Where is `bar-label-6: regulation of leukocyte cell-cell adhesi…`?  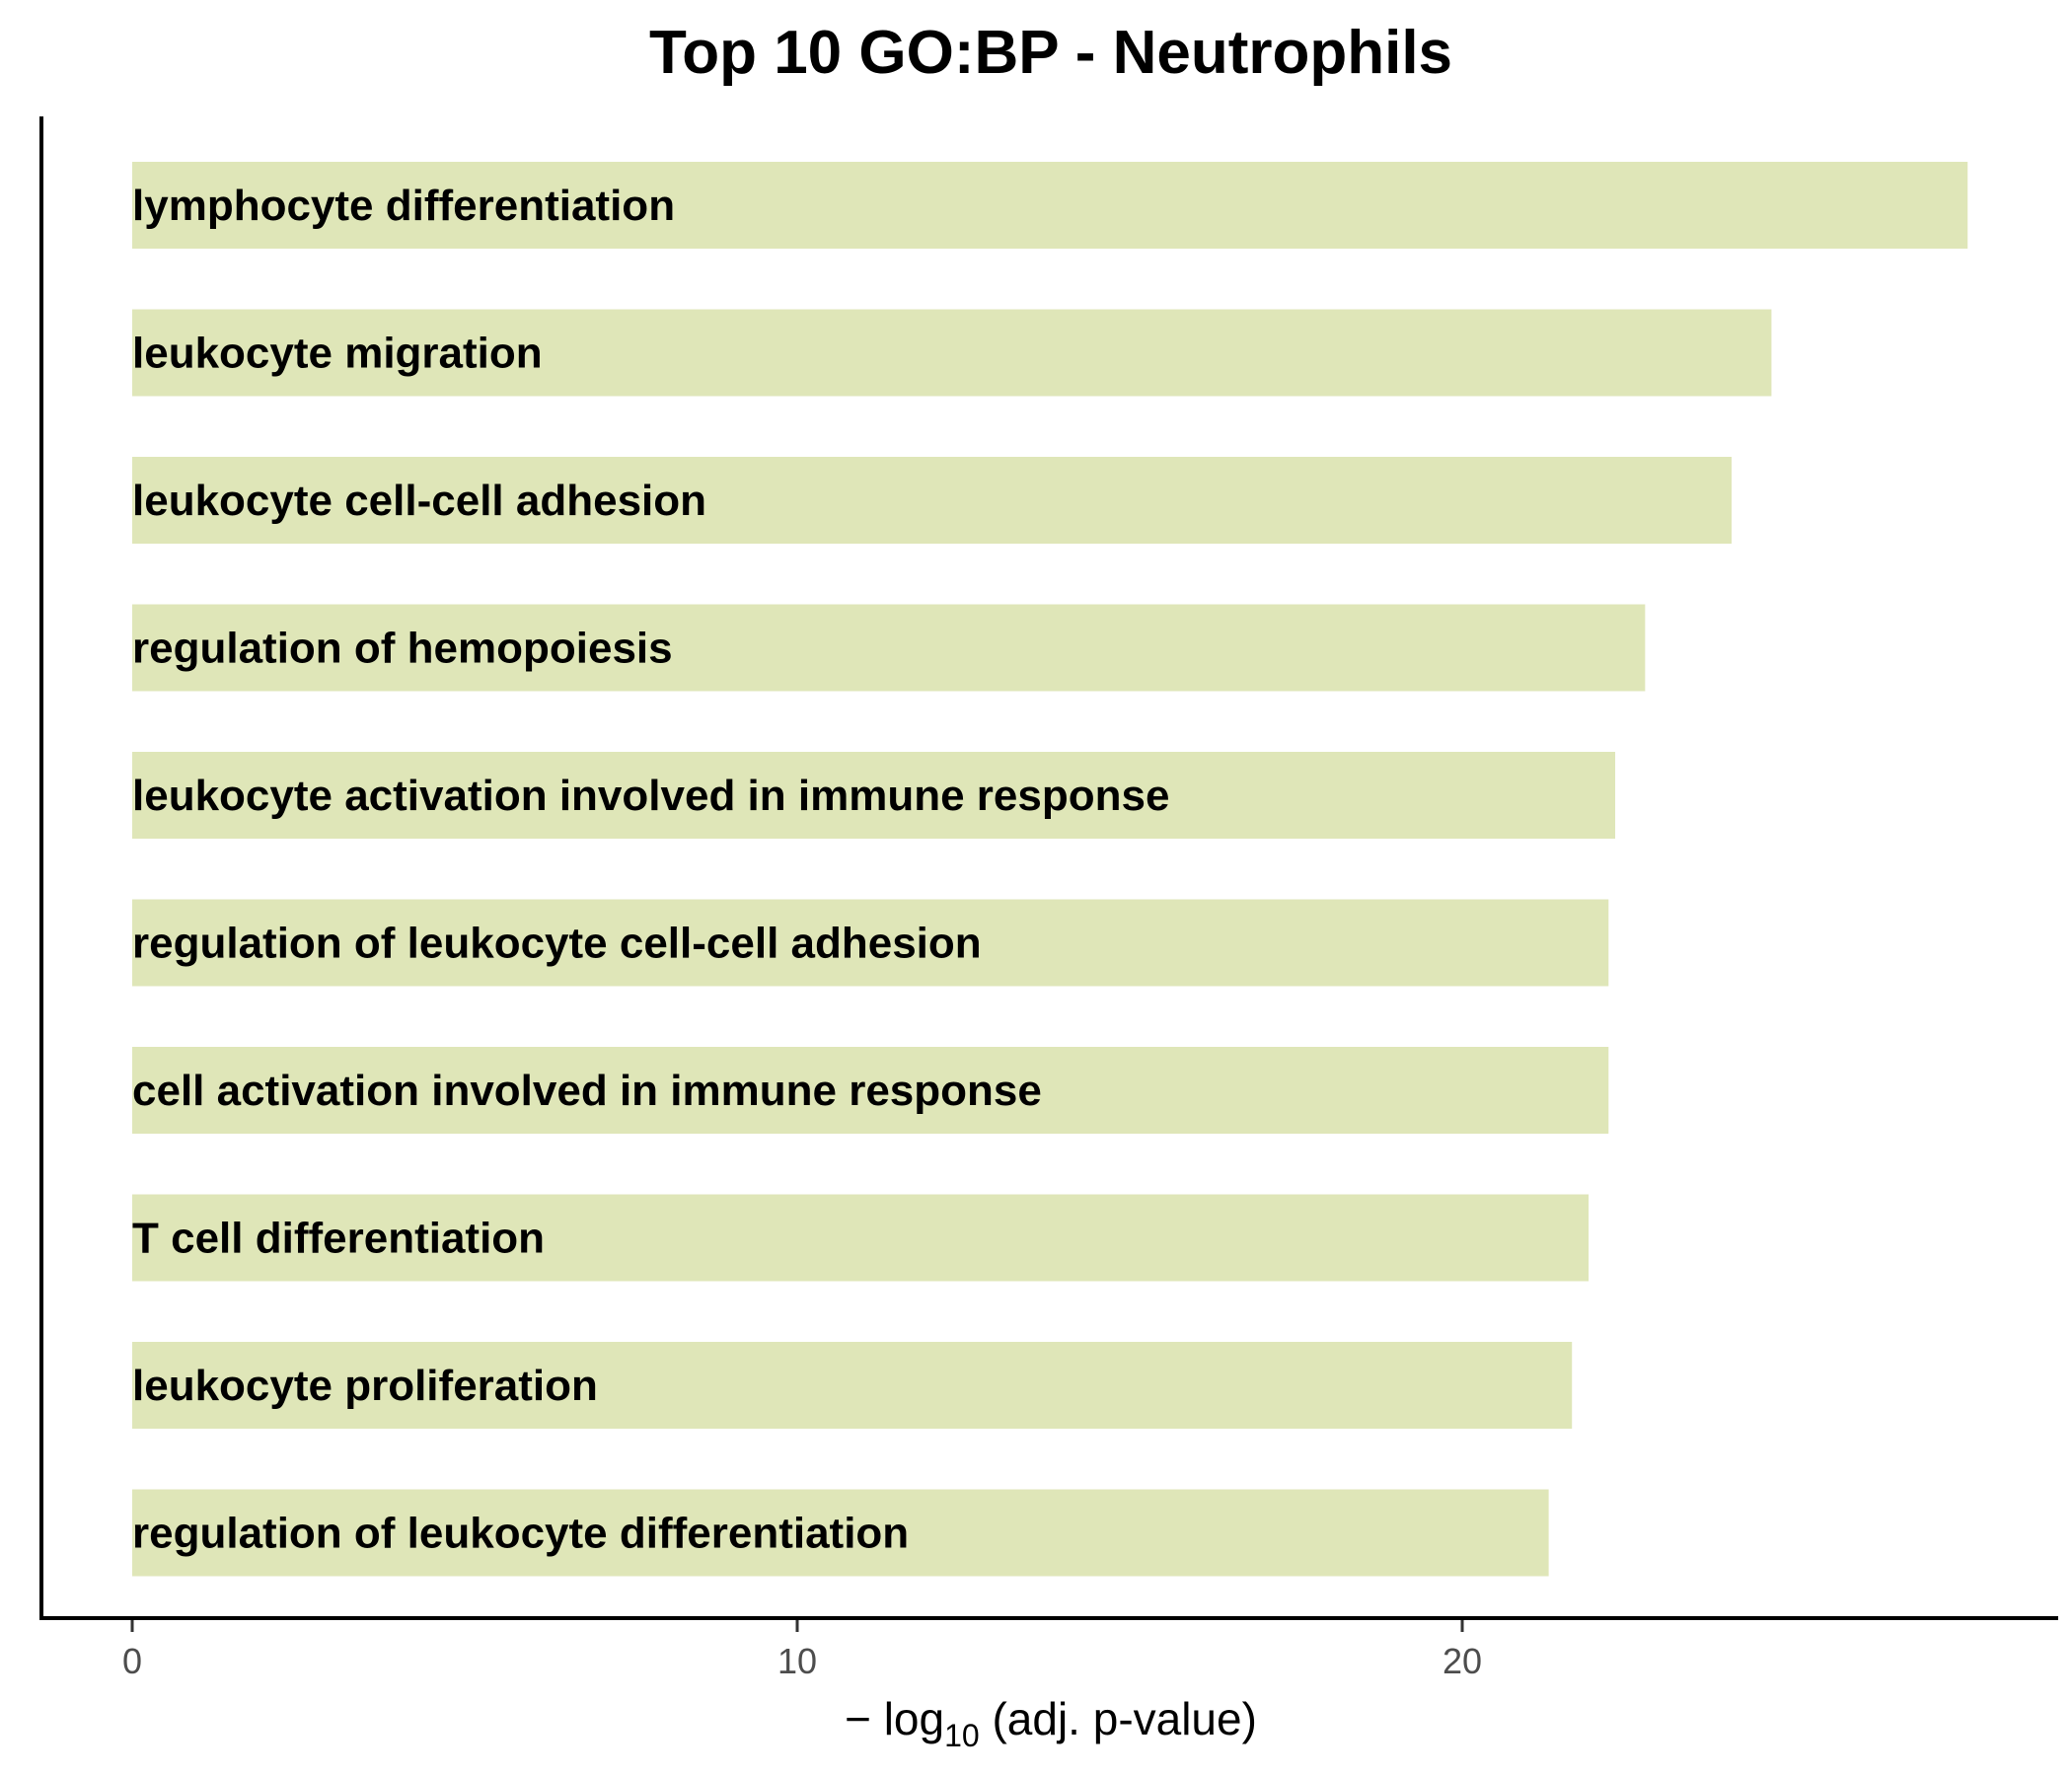 bar-label-6: regulation of leukocyte cell-cell adhesi… is located at coordinates (557, 944).